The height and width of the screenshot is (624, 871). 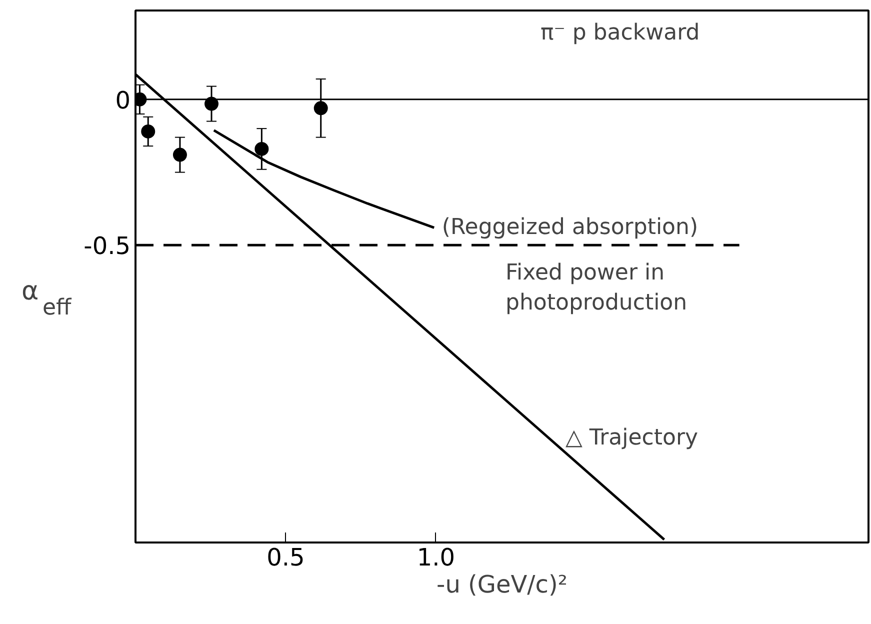 I want to click on x-tick-label: 1.0, so click(x=435, y=558).